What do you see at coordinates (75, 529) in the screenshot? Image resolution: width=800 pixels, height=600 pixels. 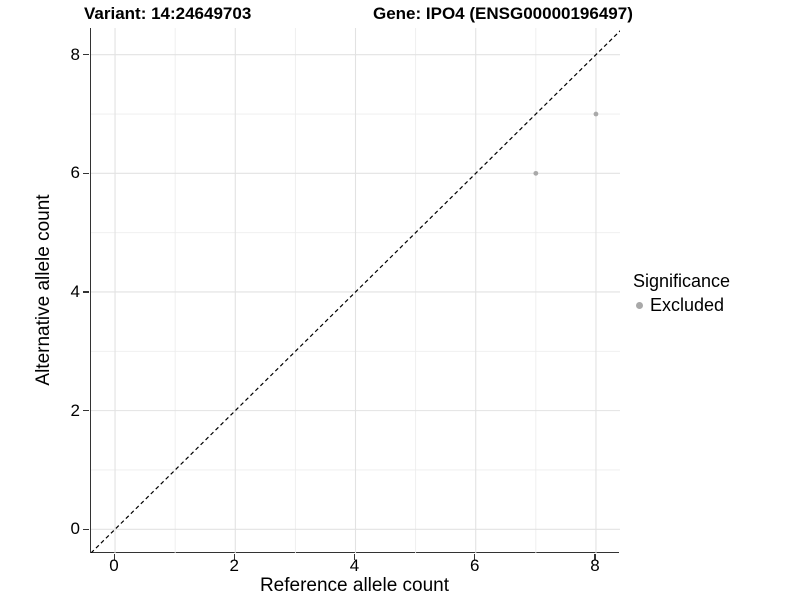 I see `y-tick-label: 0` at bounding box center [75, 529].